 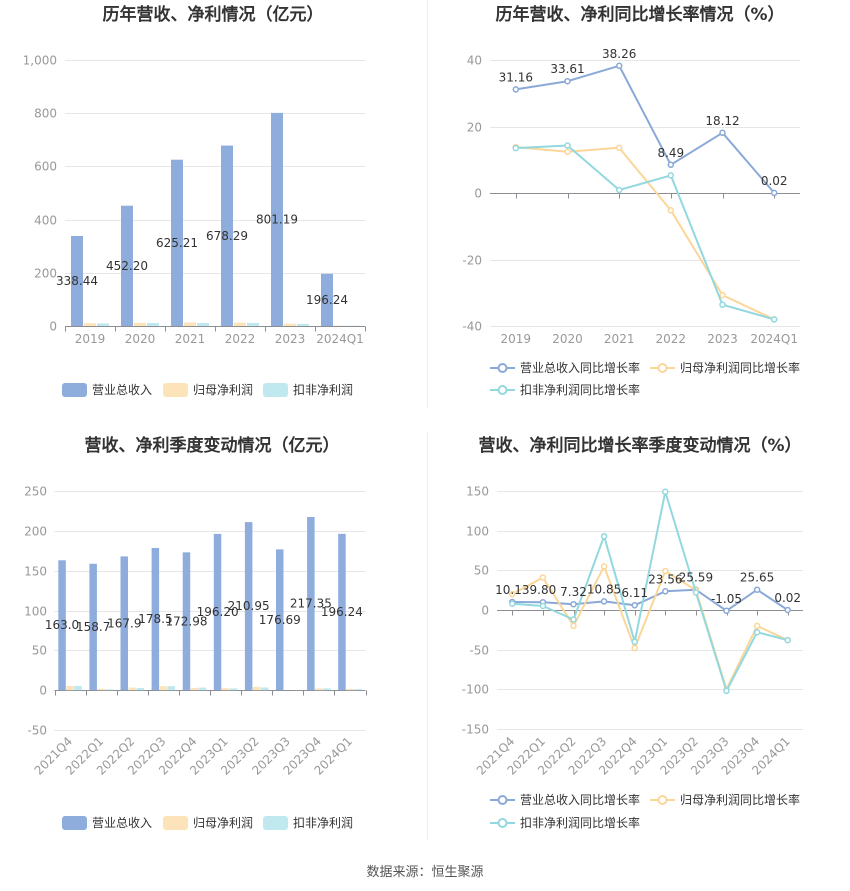 I want to click on bar-deducted-net-profit-2024q1, so click(x=358, y=690).